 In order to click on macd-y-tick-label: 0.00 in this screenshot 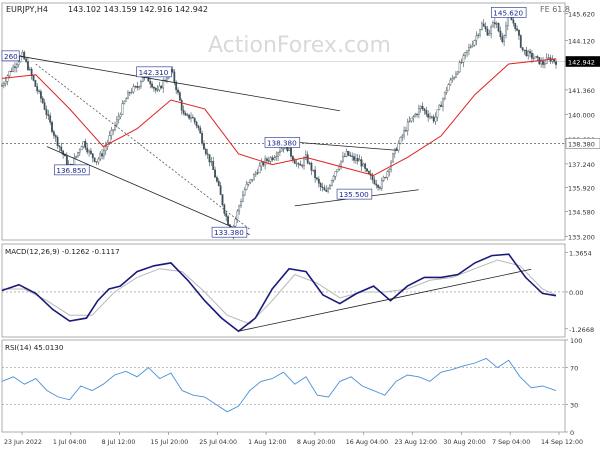, I will do `click(576, 293)`.